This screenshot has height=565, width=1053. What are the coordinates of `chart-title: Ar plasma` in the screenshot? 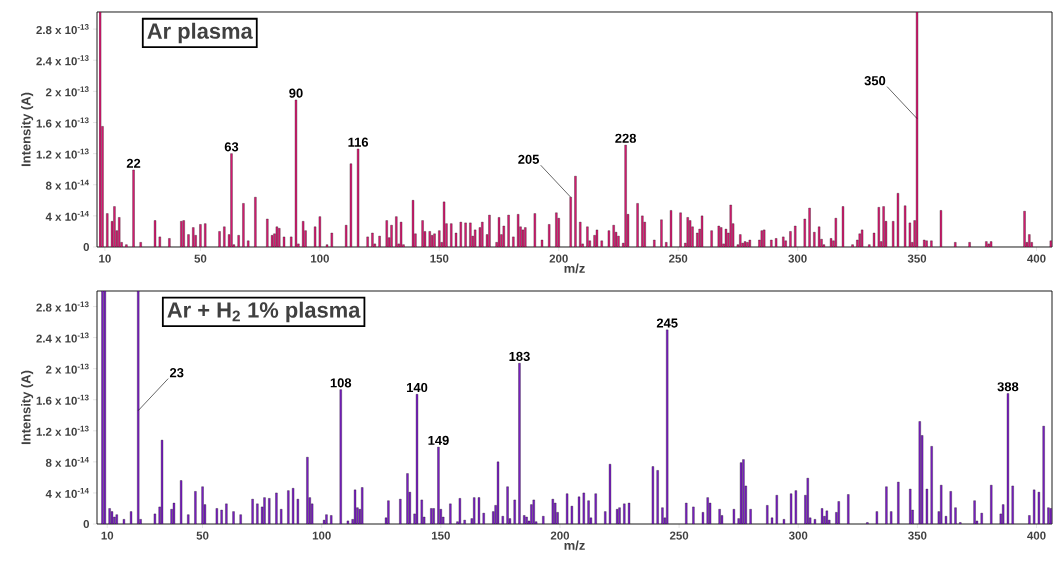 It's located at (200, 33).